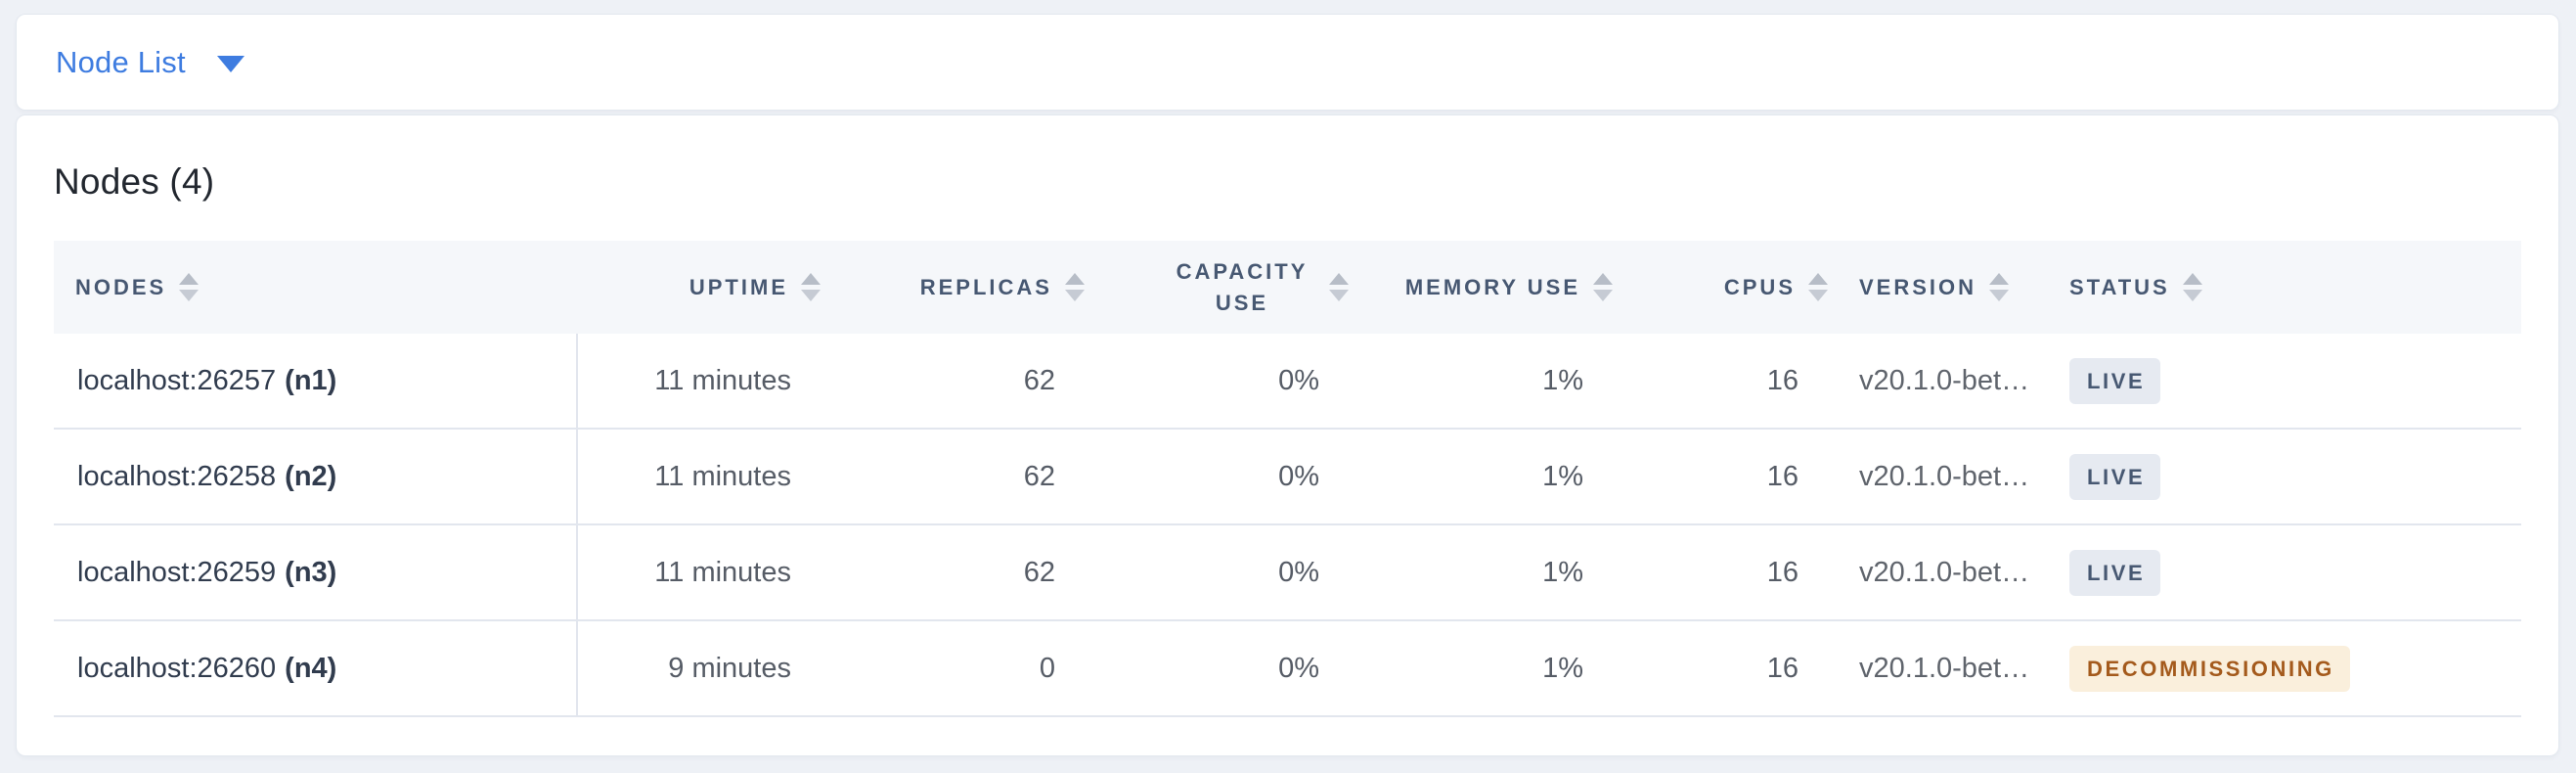  I want to click on chevron-down-icon, so click(230, 63).